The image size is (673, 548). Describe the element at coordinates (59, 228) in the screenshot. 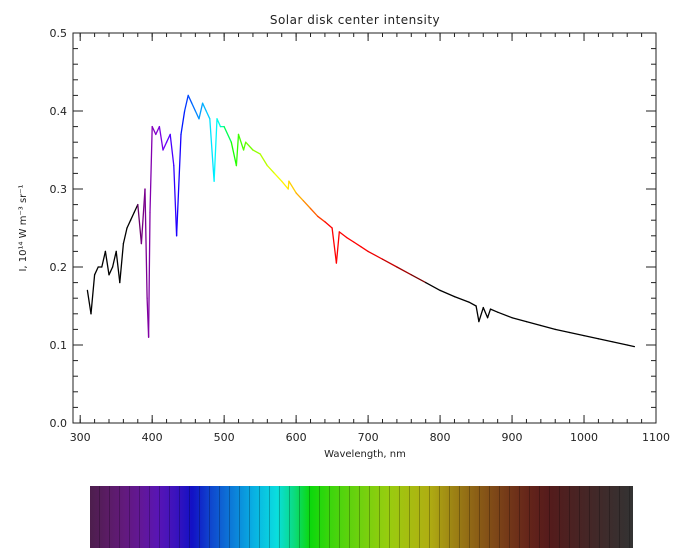

I see `y-tick-labels: 0.0 0.1 0.2 0.3 0.4 0.5` at that location.